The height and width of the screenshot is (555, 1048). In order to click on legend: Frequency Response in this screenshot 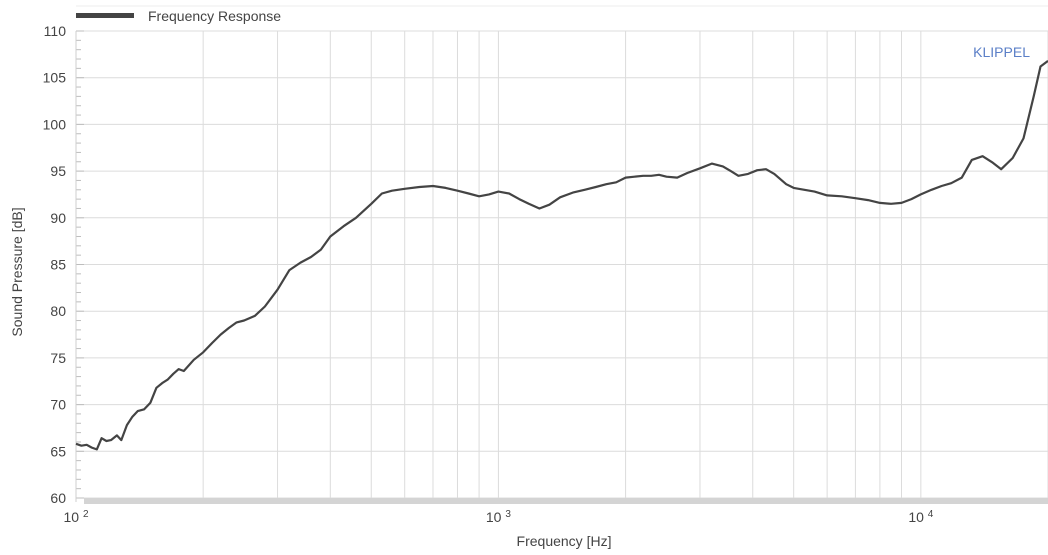, I will do `click(178, 16)`.